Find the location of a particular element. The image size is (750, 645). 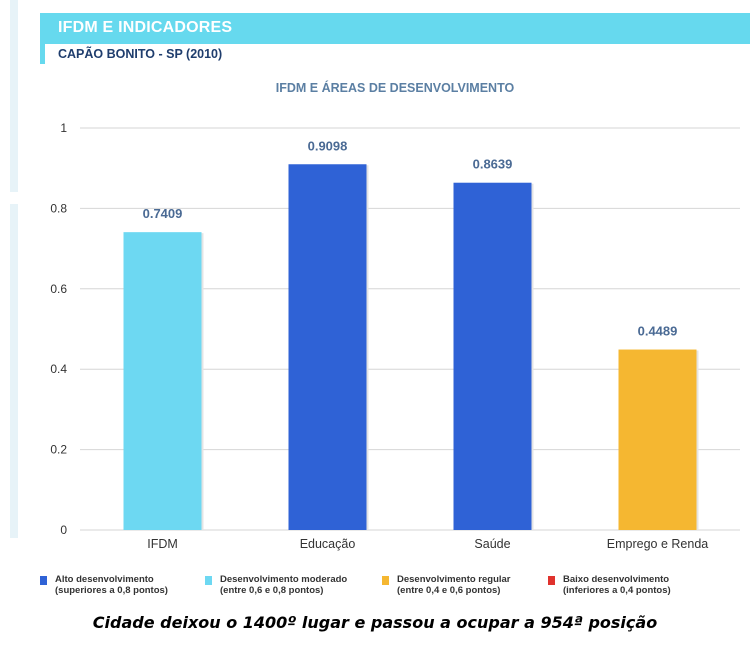

legend-detail-moderate: (entre 0,6 e 0,8 pontos) is located at coordinates (272, 590).